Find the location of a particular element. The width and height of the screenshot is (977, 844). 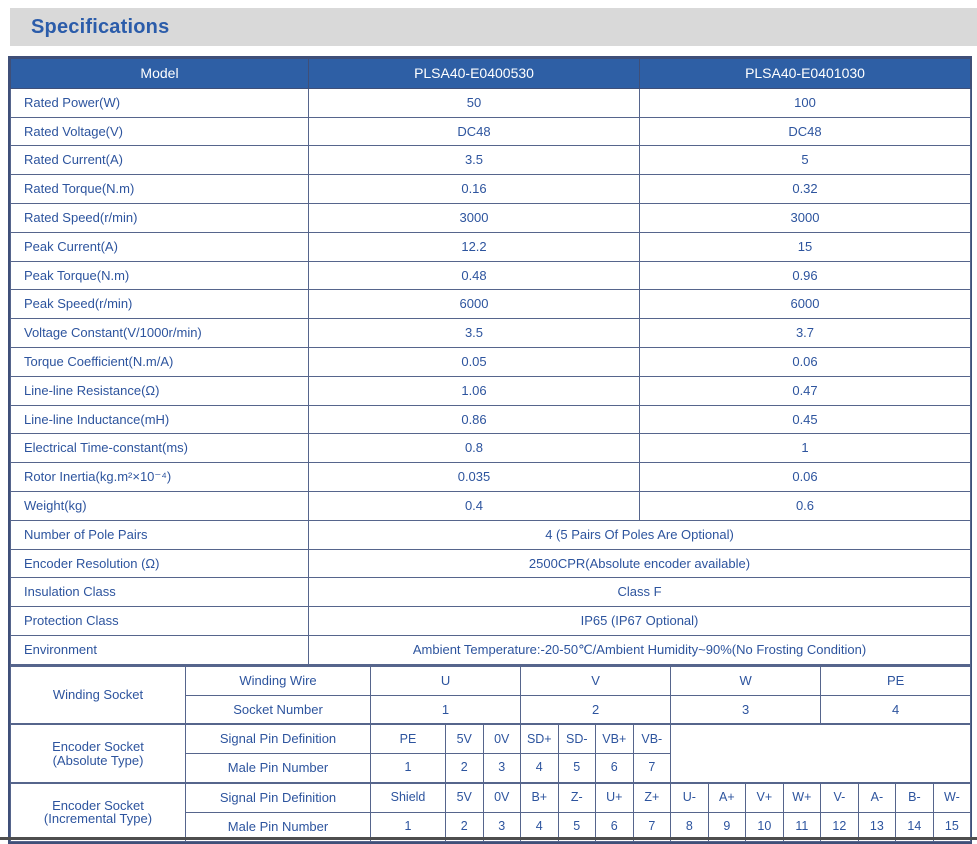

spec-label: Rotor Inertia(kg.m²×10⁻⁴) is located at coordinates (159, 477).